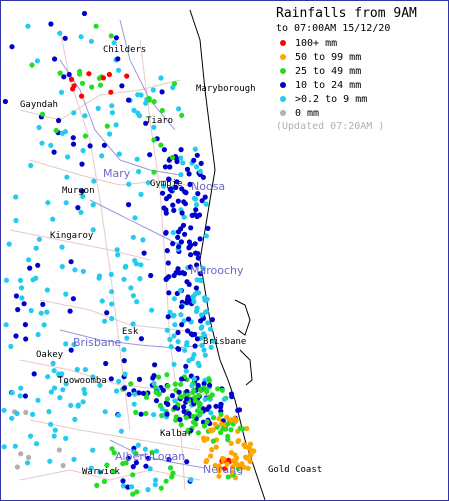 The height and width of the screenshot is (501, 449). I want to click on legend-item: 25 to 49 mm, so click(360, 71).